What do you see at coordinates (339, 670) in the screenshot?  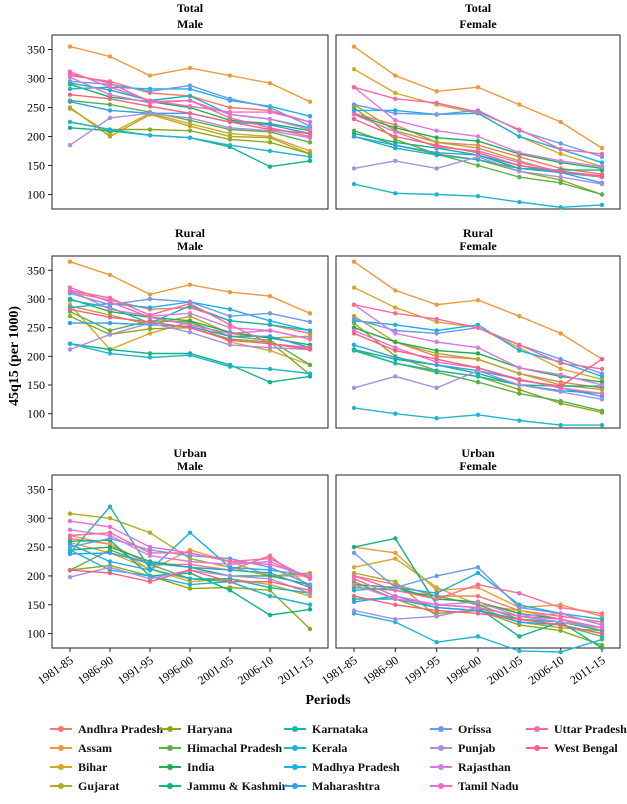 I see `x-tick-label: 1981-85` at bounding box center [339, 670].